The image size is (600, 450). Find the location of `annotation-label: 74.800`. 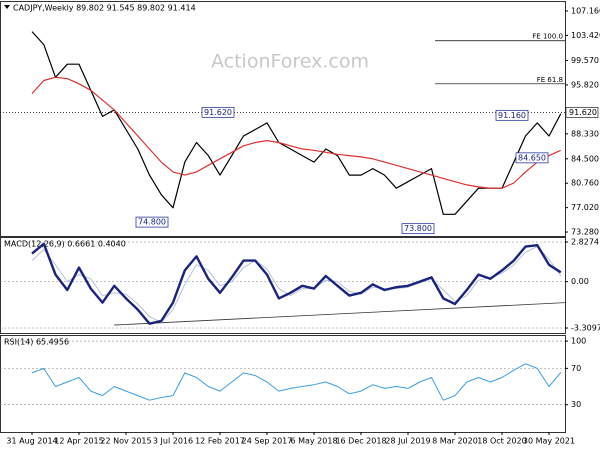

annotation-label: 74.800 is located at coordinates (152, 222).